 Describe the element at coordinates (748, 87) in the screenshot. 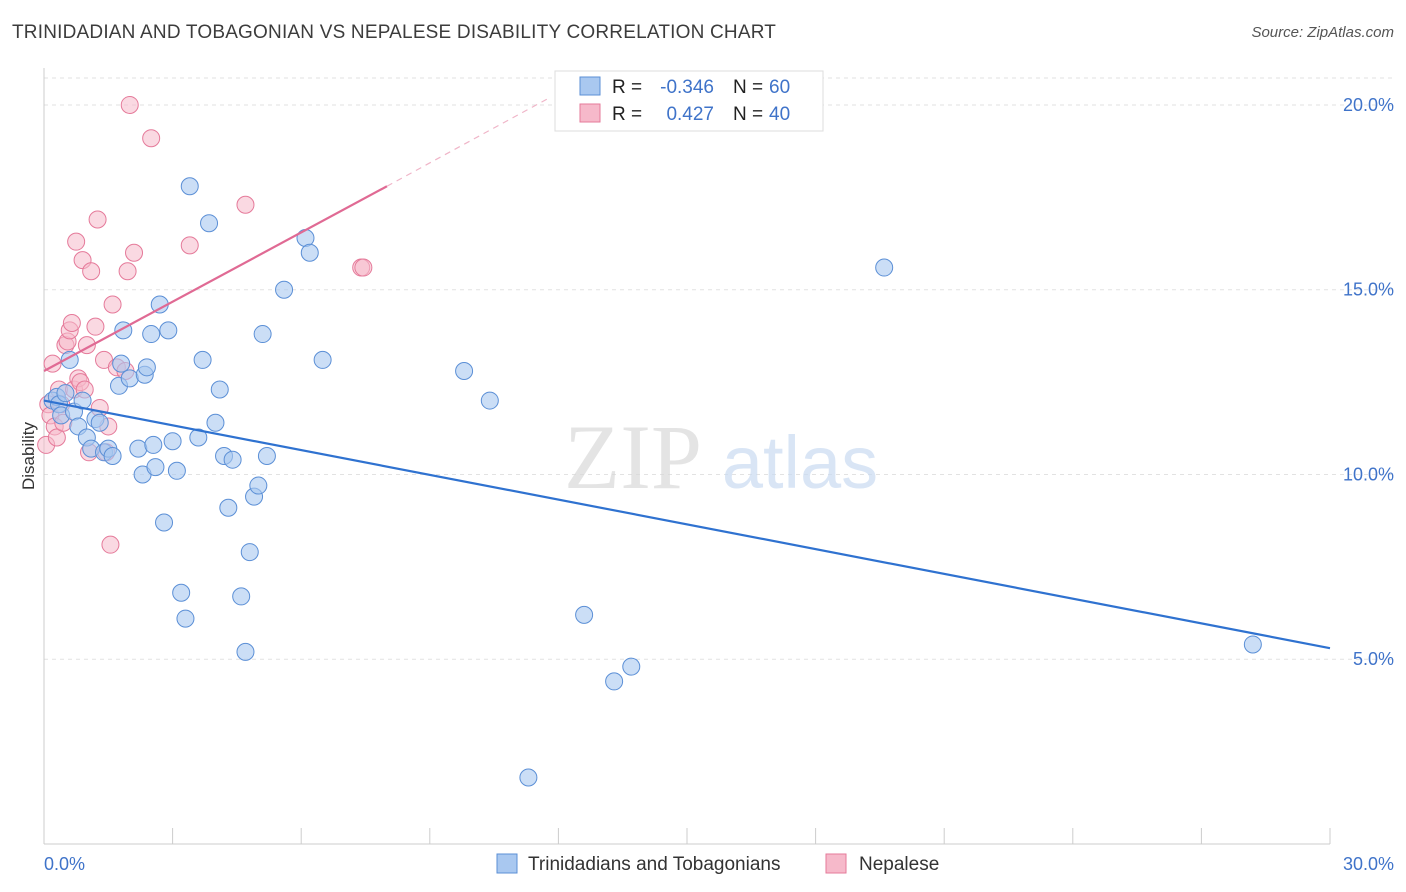

I see `stats-n-label-blue: N =` at that location.